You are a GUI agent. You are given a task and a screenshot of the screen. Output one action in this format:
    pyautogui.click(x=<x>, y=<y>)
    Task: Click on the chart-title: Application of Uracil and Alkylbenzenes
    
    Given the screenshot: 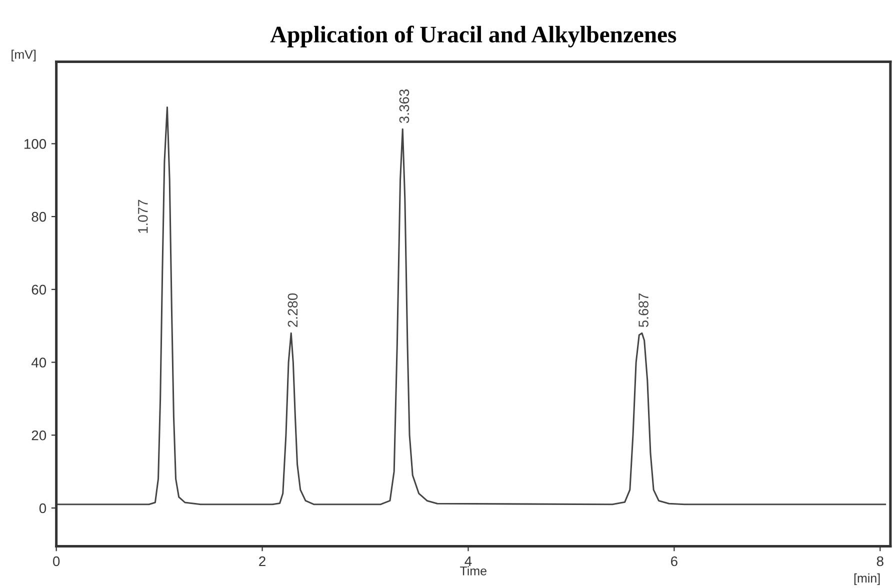 What is the action you would take?
    pyautogui.click(x=473, y=37)
    